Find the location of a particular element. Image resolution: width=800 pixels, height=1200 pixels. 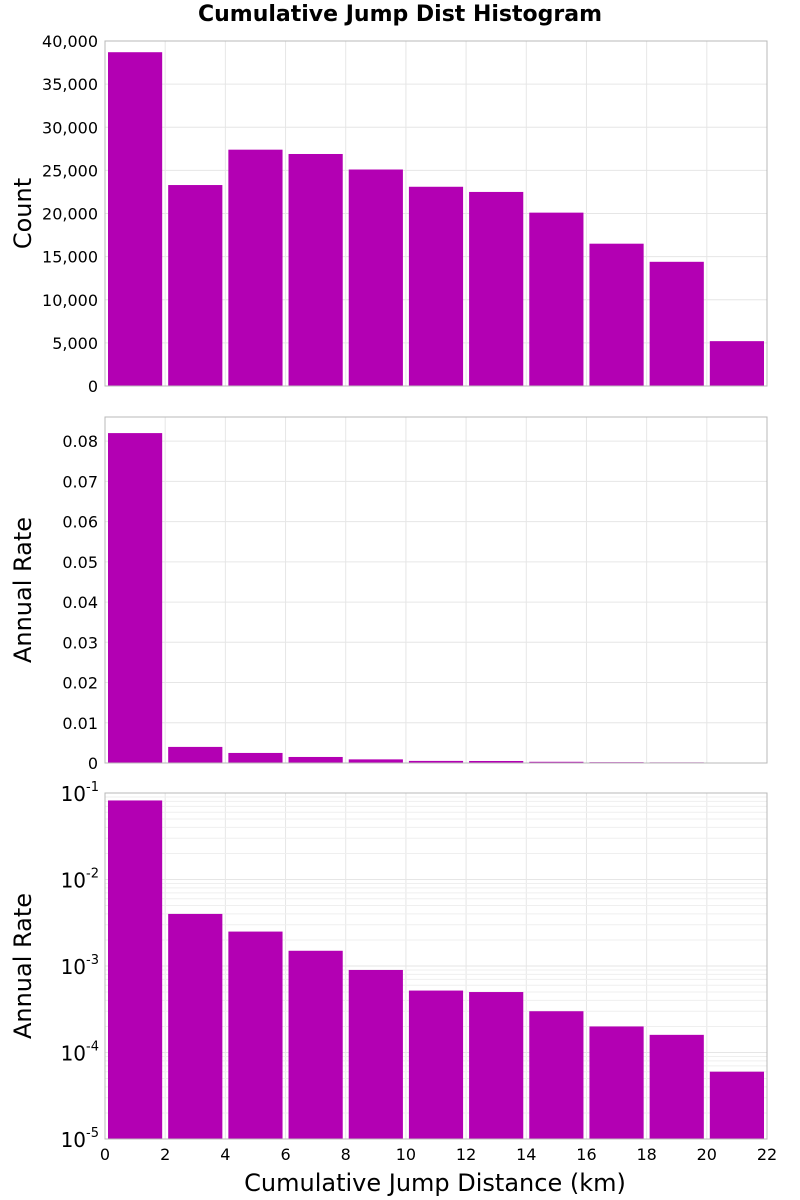

x-tick-label: 18 is located at coordinates (646, 1154).